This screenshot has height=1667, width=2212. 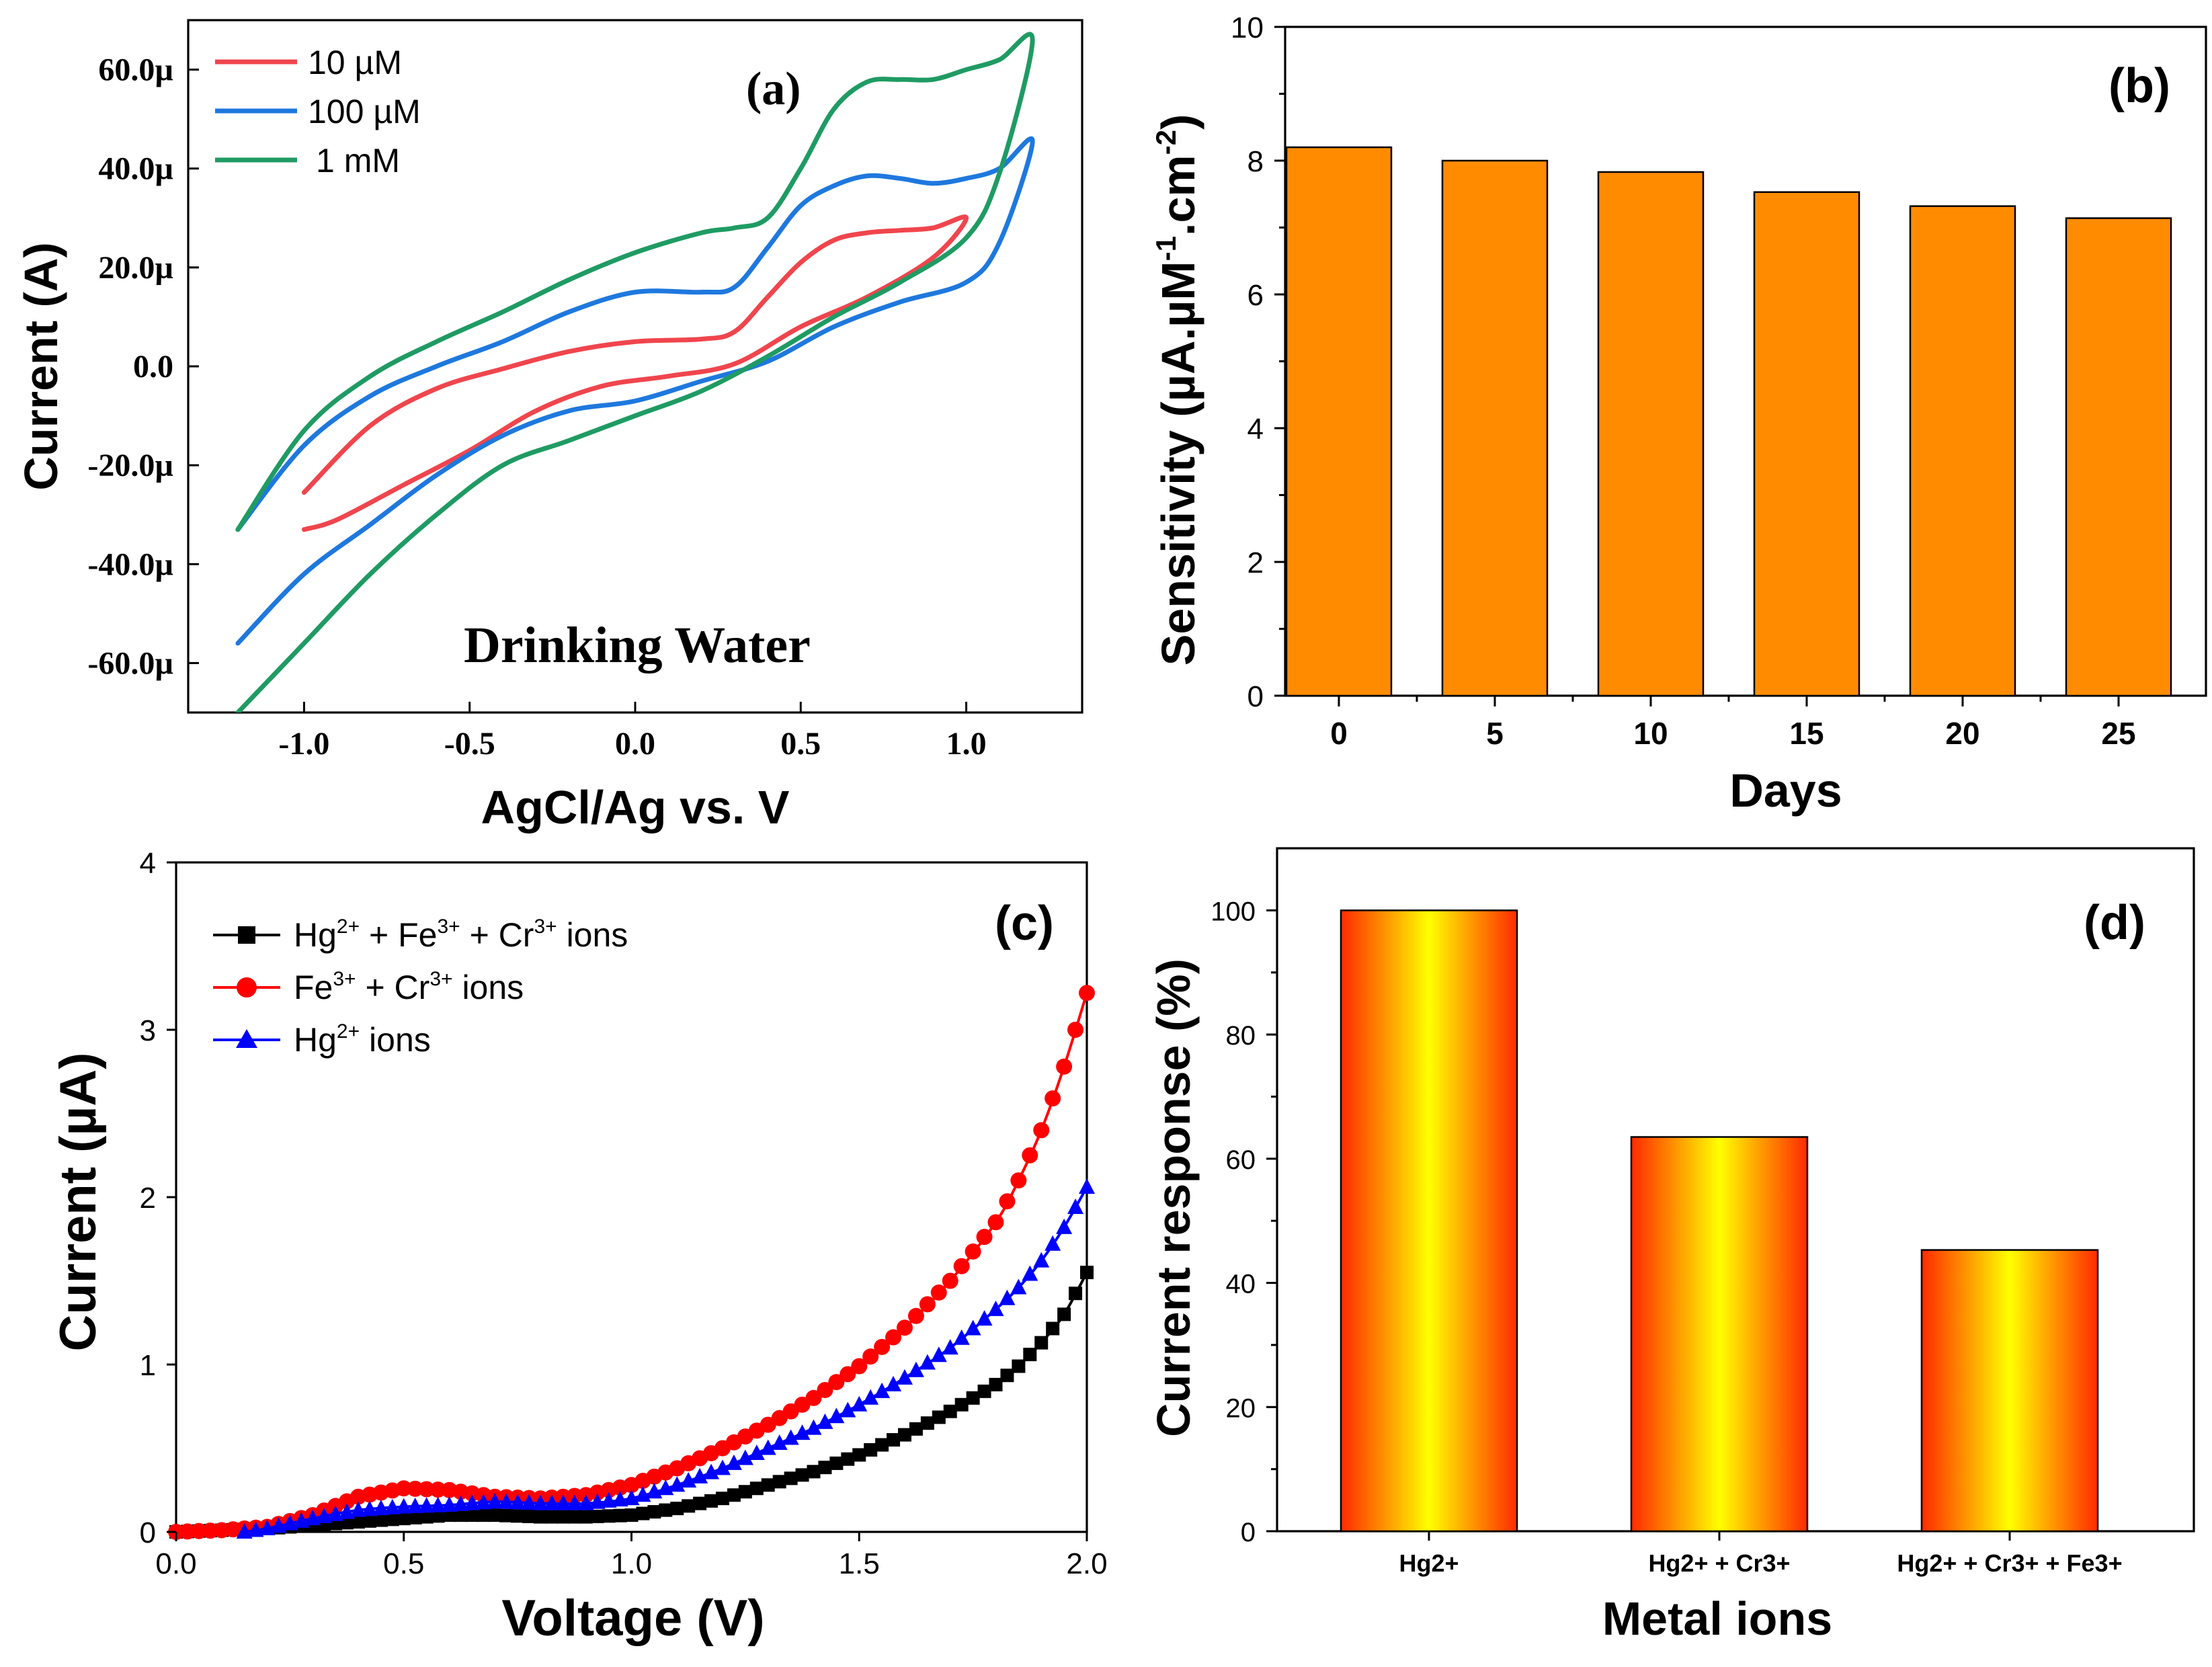 I want to click on panel-d-bars, so click(x=1719, y=1221).